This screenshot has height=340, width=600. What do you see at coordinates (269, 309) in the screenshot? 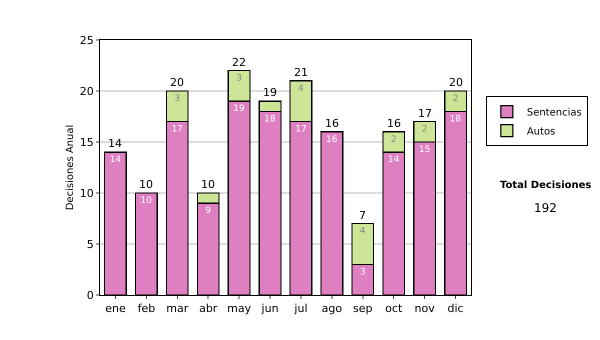
I see `x-tick-label: jun` at bounding box center [269, 309].